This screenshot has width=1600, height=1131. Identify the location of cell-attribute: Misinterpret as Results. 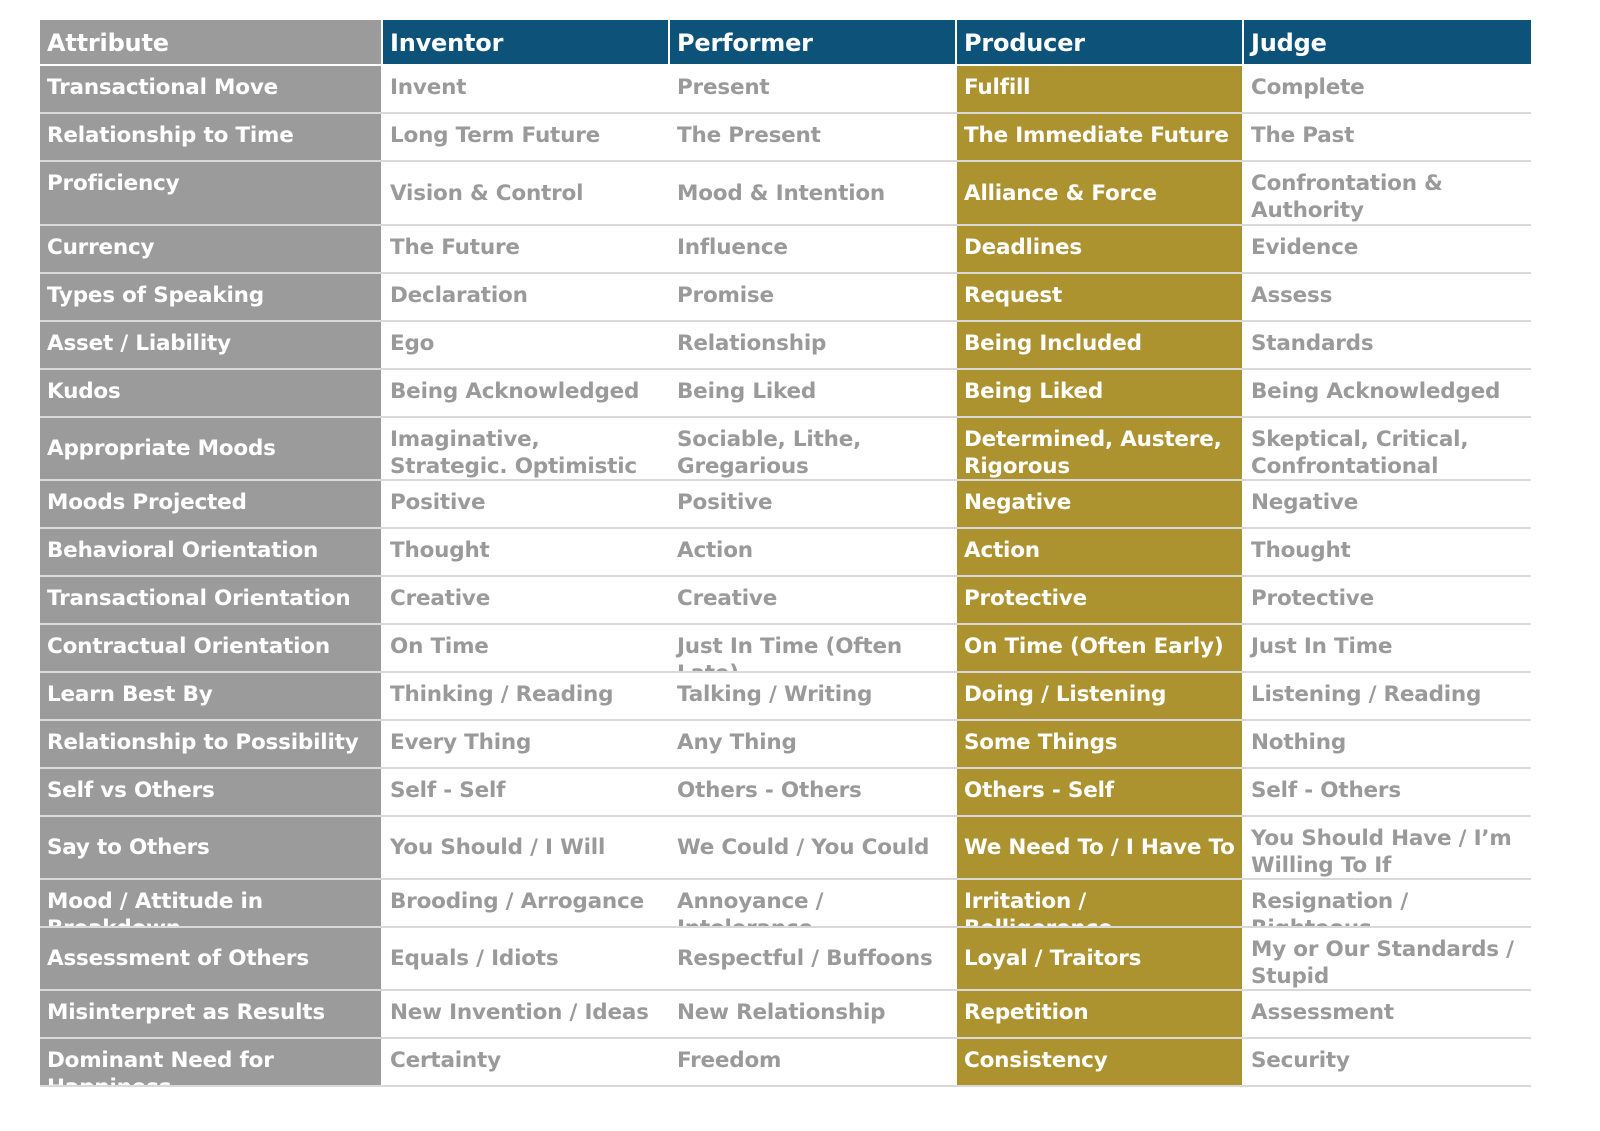
(211, 1014).